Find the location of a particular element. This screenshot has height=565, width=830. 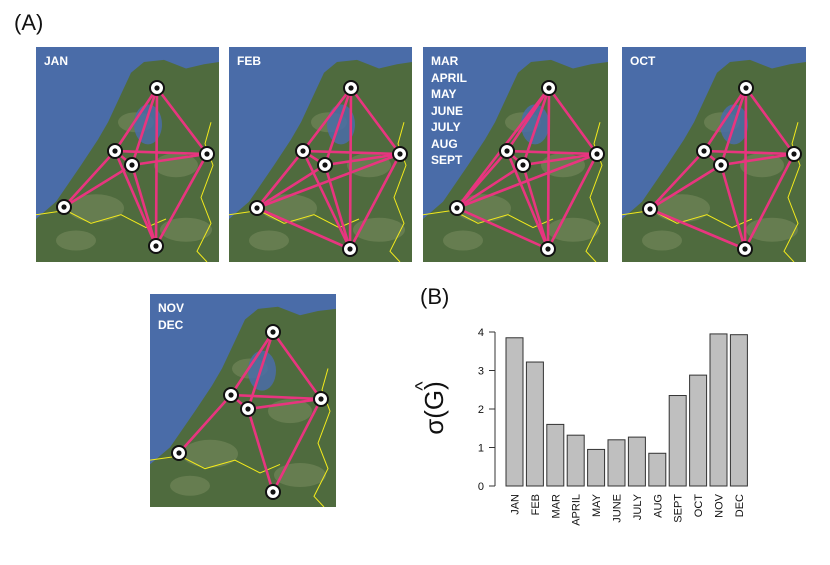

panel-a-label: (A) is located at coordinates (29, 22).